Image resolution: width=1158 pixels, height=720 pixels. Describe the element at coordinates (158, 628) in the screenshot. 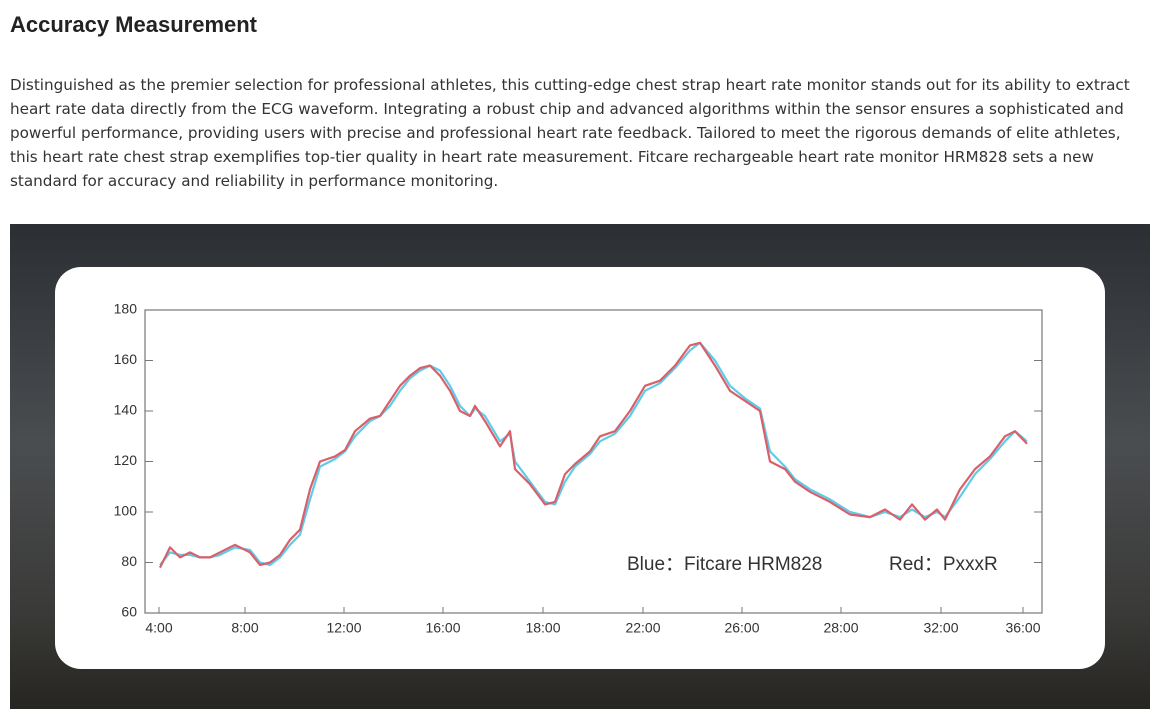

I see `x-tick-label: 4:00` at that location.